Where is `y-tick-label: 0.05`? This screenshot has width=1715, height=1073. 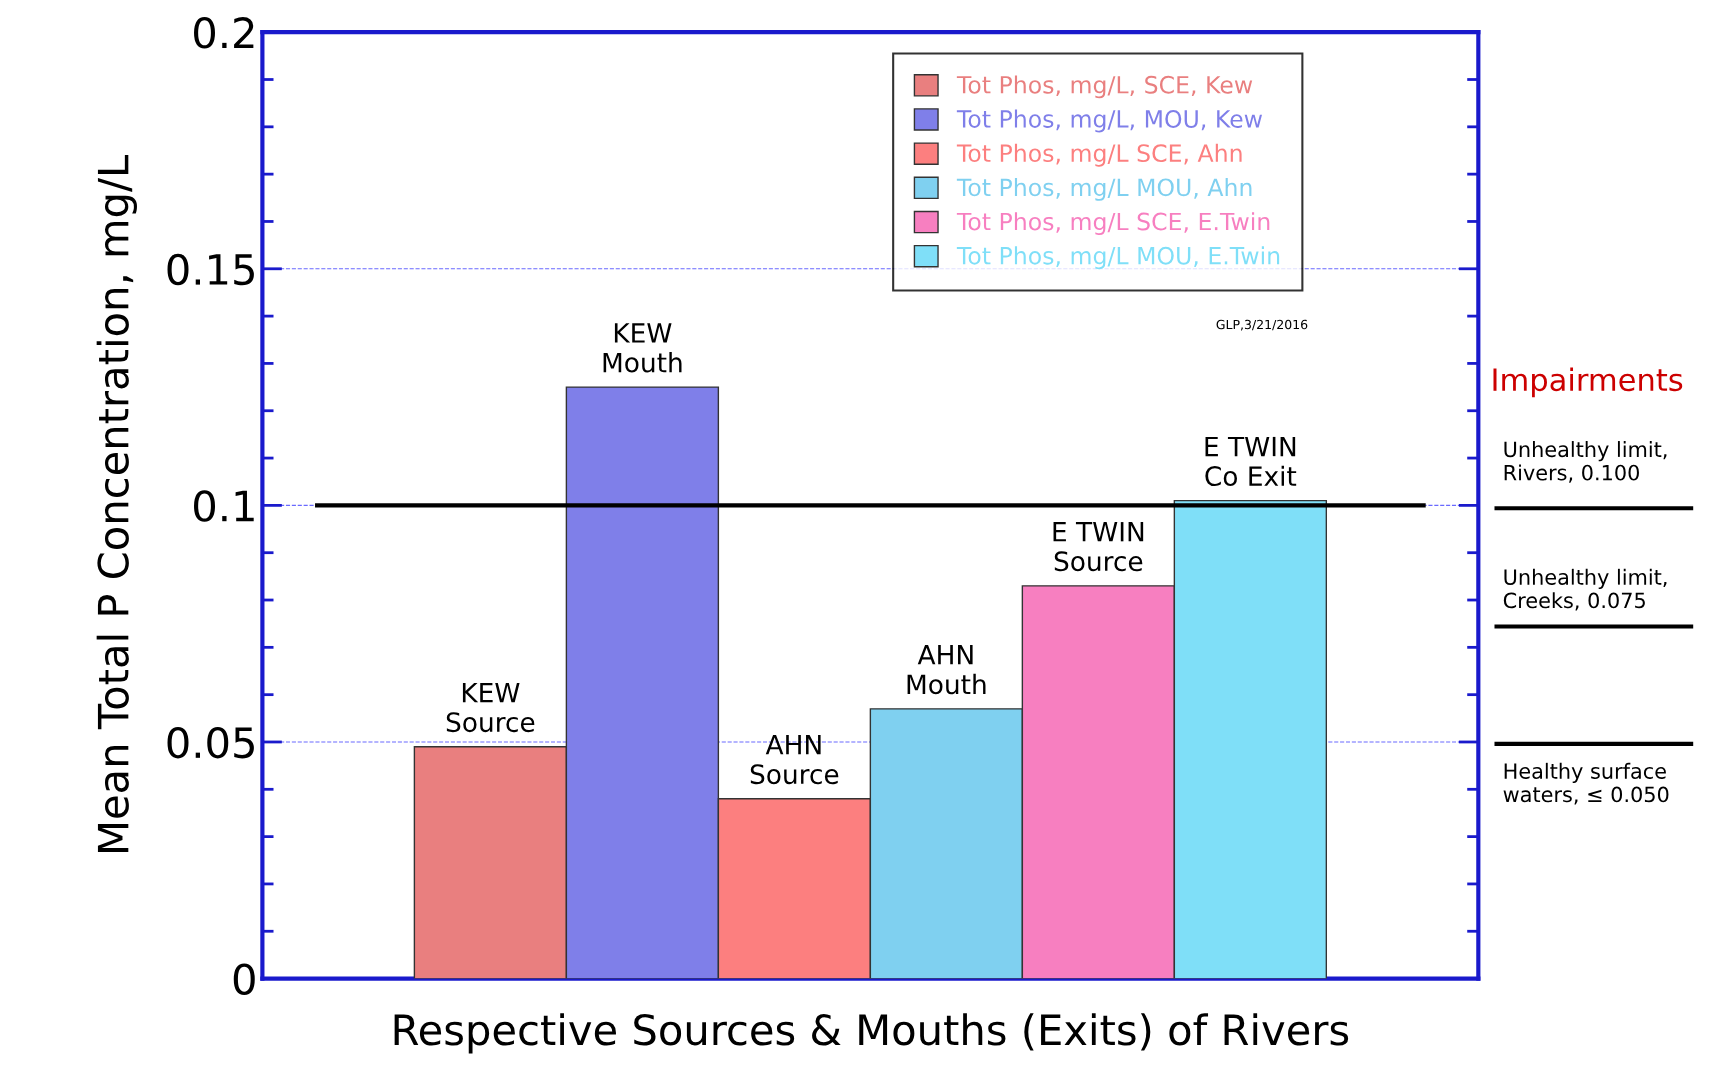 y-tick-label: 0.05 is located at coordinates (210, 742).